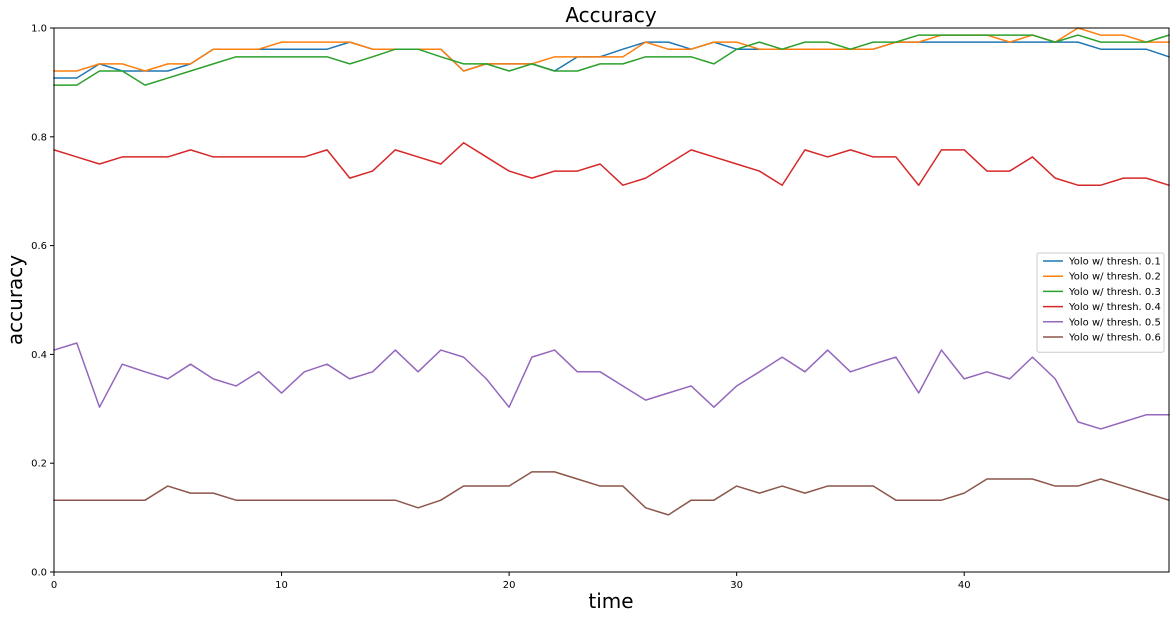 The height and width of the screenshot is (619, 1176). I want to click on legend-label: Yolo w/ thresh. 0.4, so click(1114, 307).